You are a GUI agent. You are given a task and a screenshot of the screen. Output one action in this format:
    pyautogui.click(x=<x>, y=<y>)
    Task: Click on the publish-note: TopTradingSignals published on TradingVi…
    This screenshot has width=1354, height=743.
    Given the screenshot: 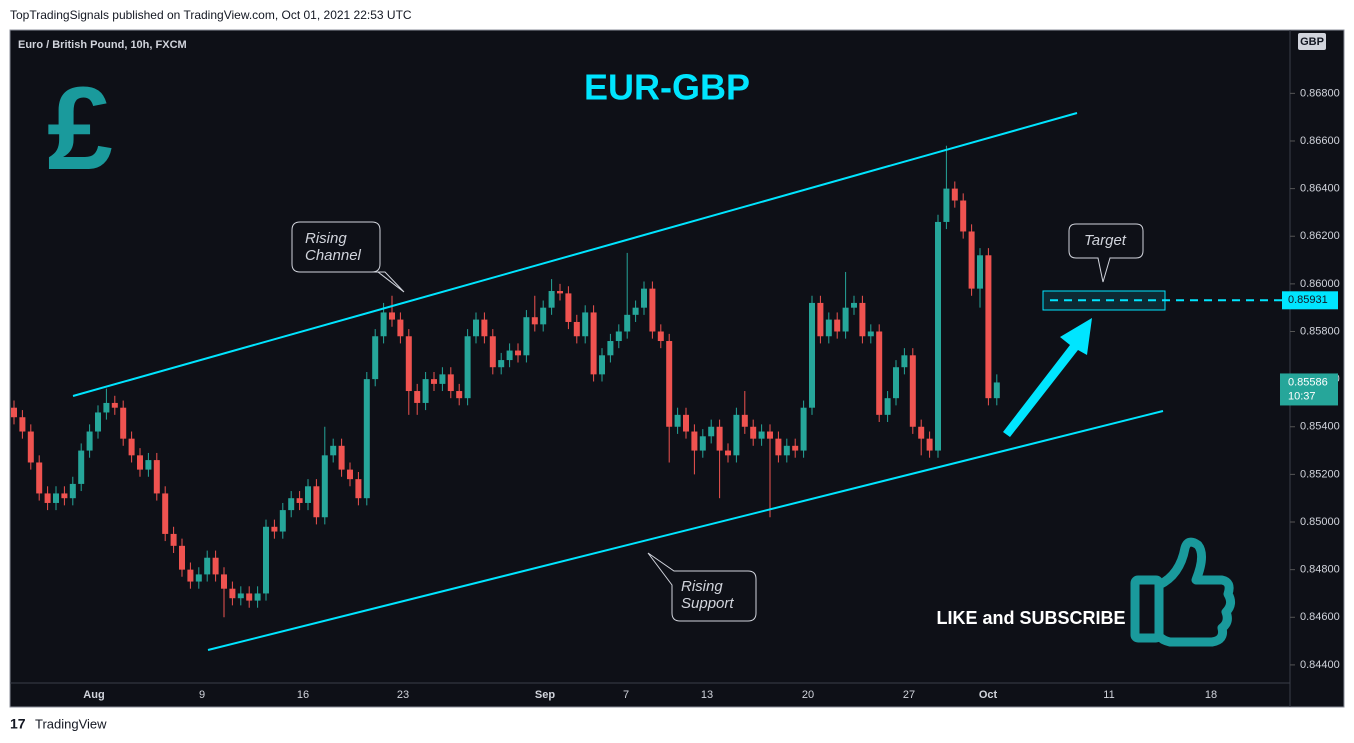 What is the action you would take?
    pyautogui.click(x=211, y=15)
    